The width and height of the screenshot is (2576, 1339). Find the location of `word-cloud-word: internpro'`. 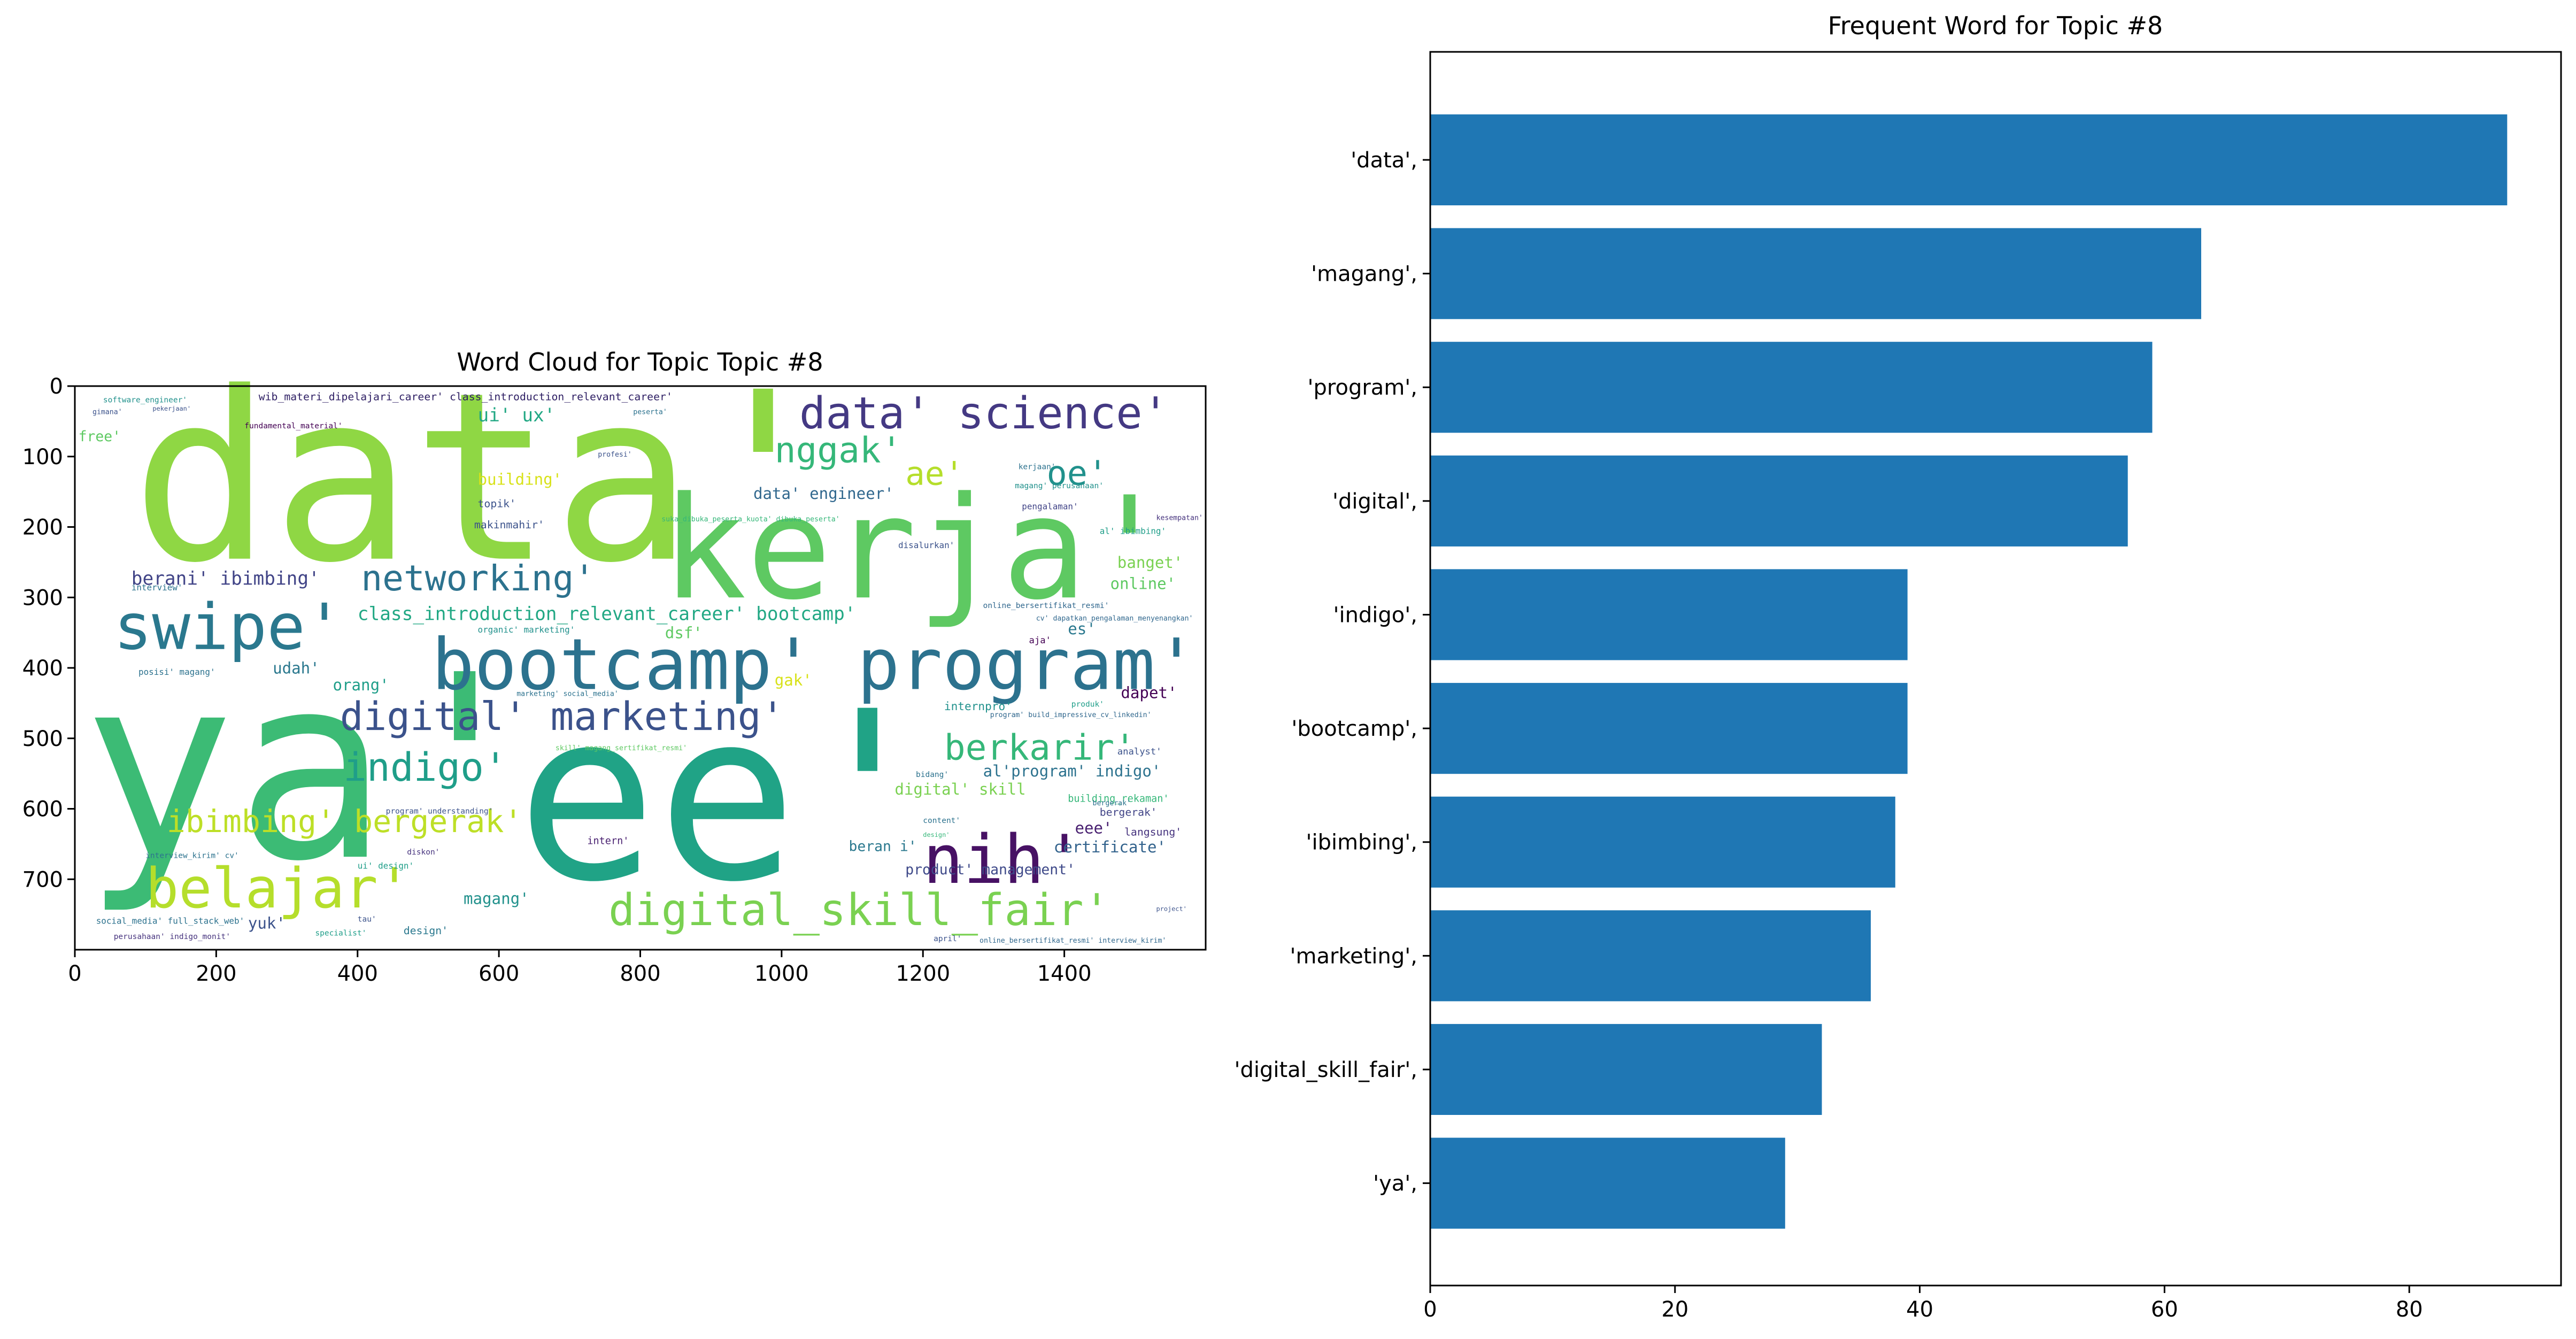

word-cloud-word: internpro' is located at coordinates (978, 706).